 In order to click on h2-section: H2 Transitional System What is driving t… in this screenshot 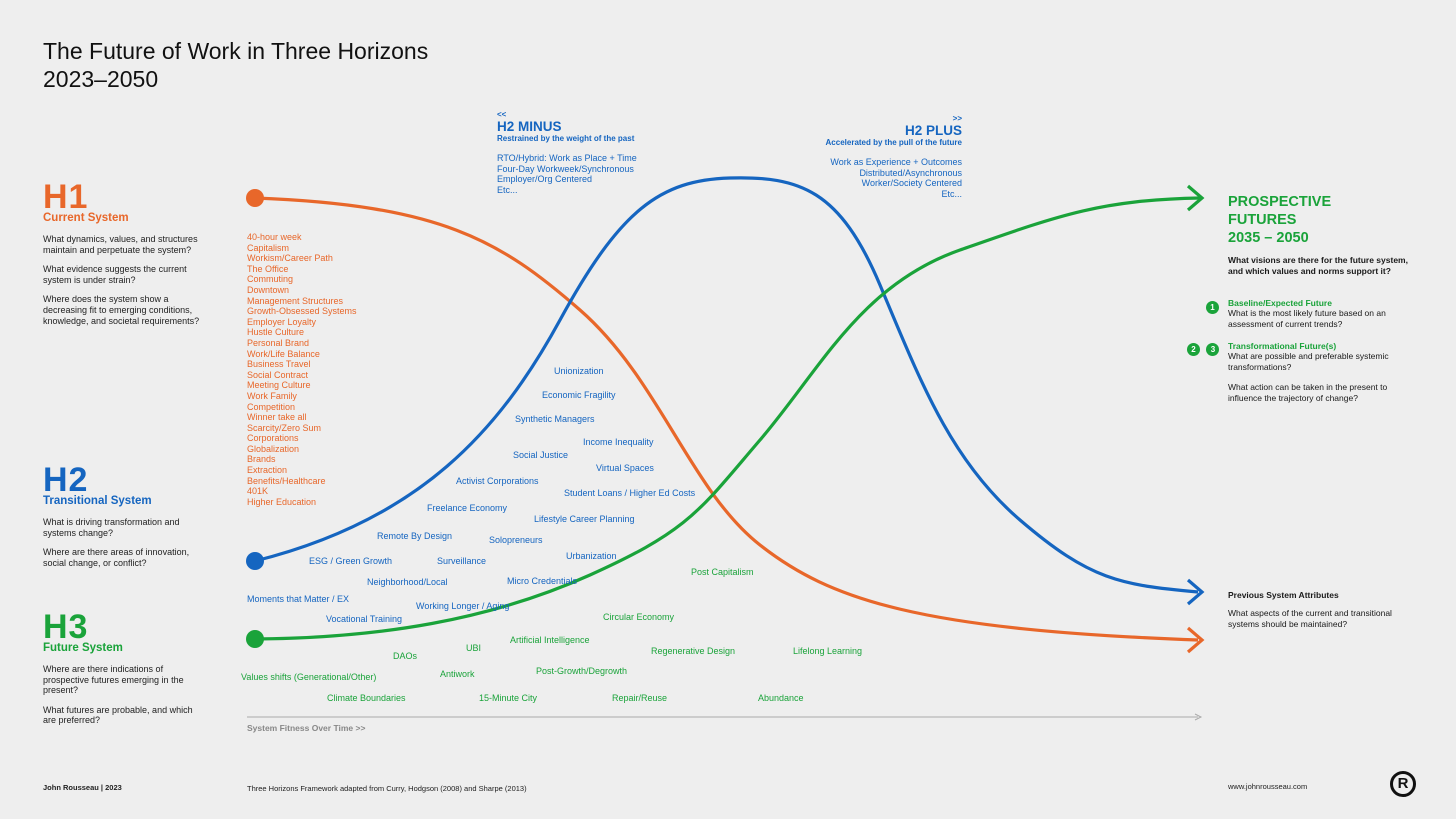, I will do `click(123, 520)`.